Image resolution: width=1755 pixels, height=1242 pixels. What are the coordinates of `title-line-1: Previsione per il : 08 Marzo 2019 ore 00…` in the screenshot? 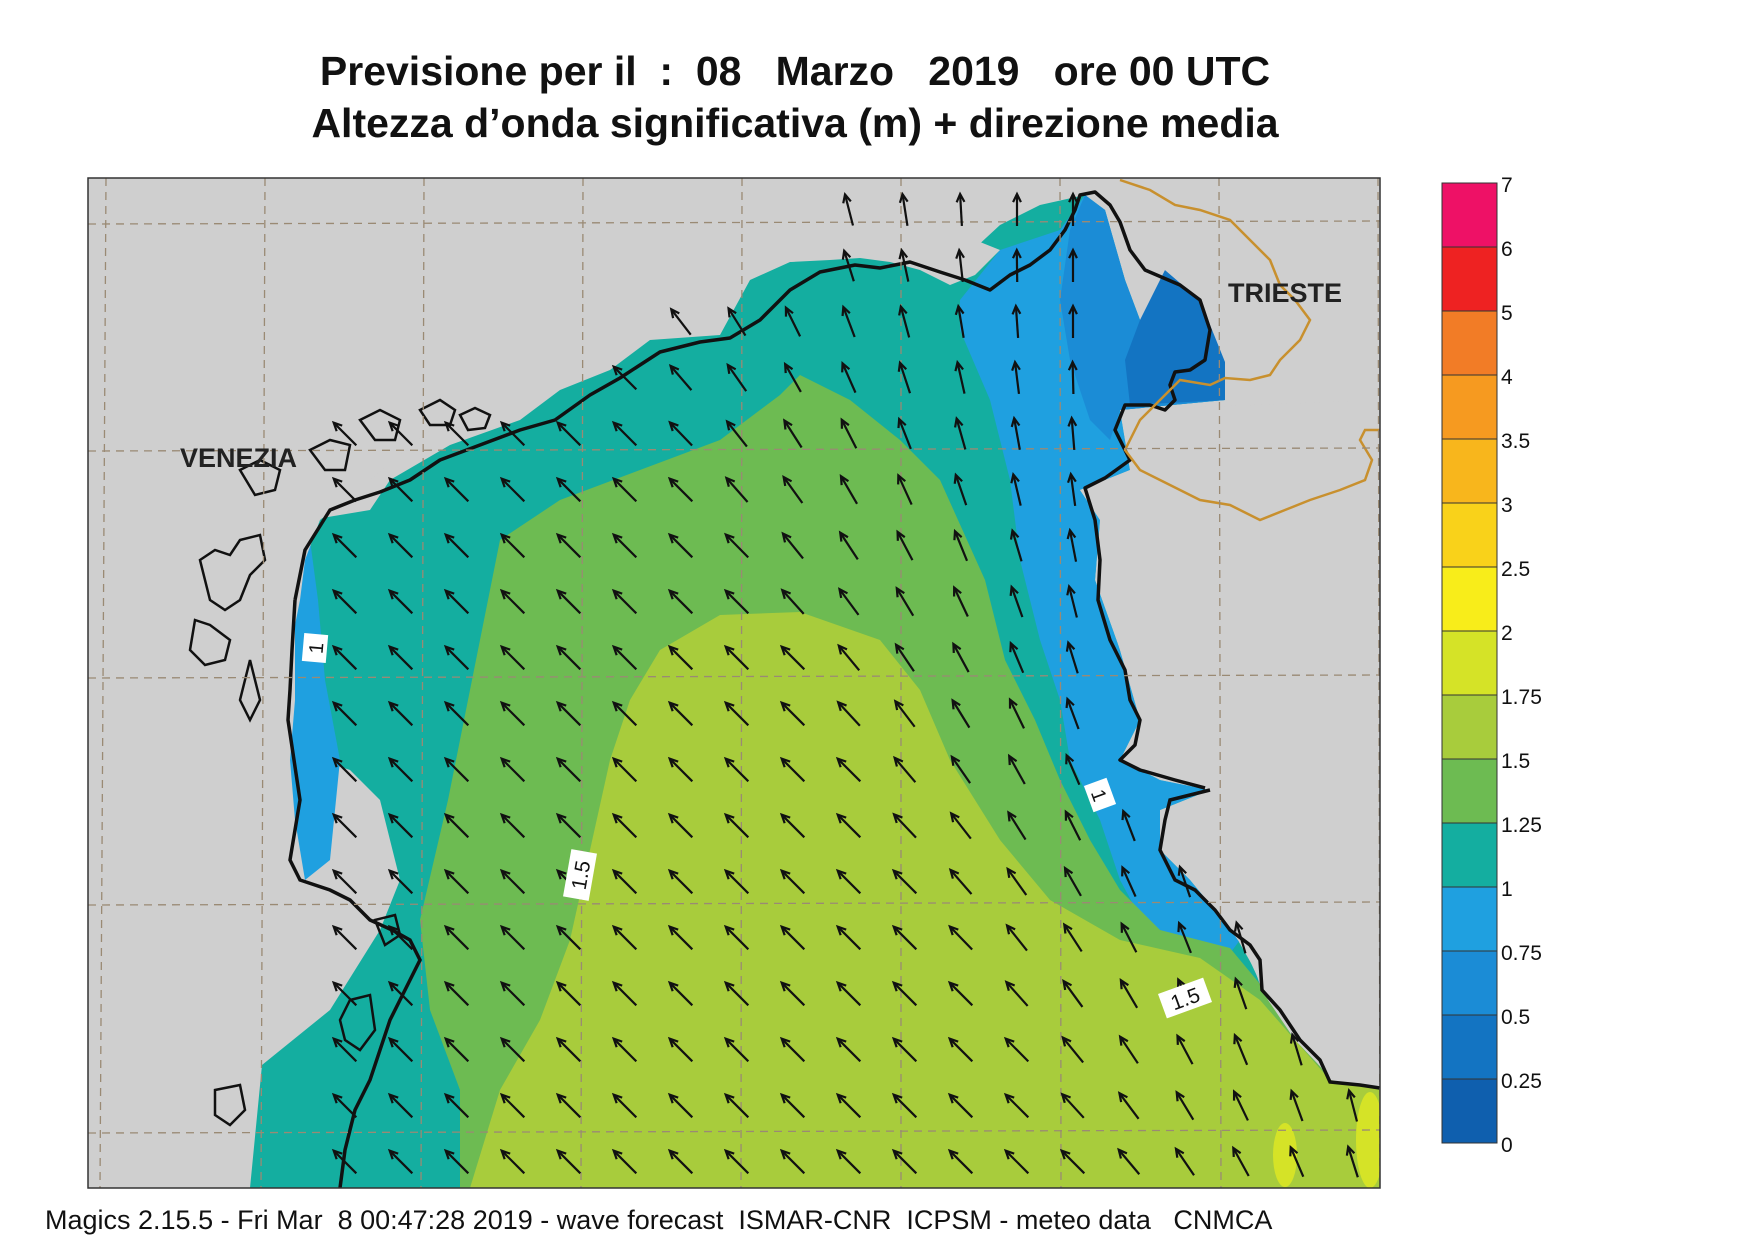 It's located at (795, 71).